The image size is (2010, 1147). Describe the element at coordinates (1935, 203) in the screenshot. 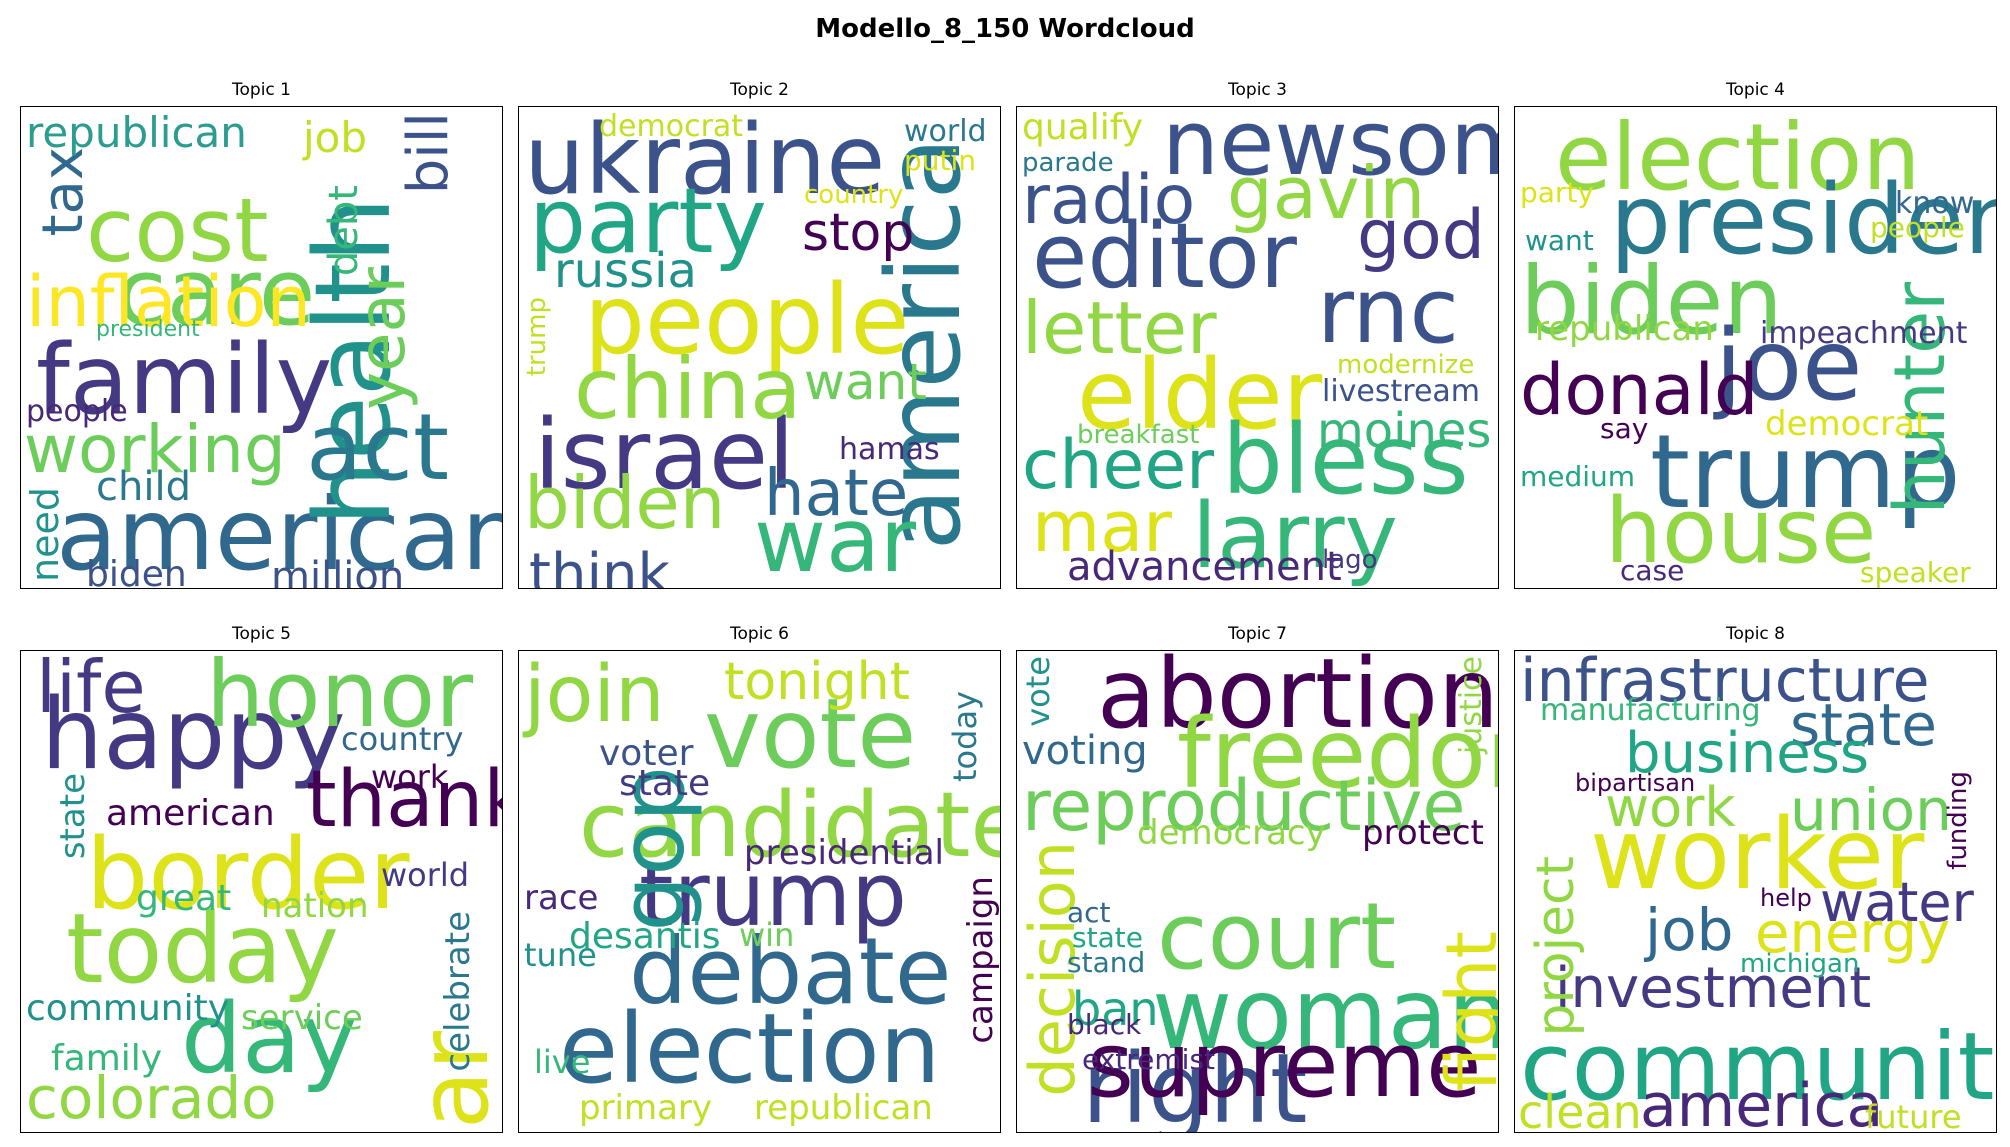

I see `wordcloud-word: know` at that location.